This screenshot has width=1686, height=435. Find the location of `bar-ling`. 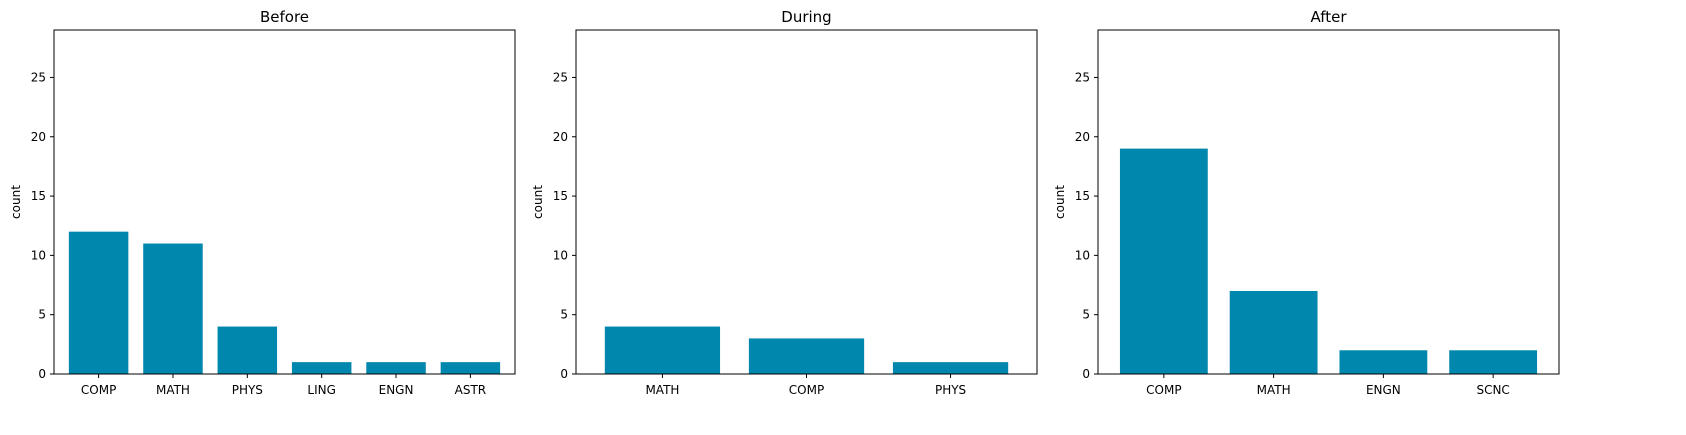

bar-ling is located at coordinates (321, 368).